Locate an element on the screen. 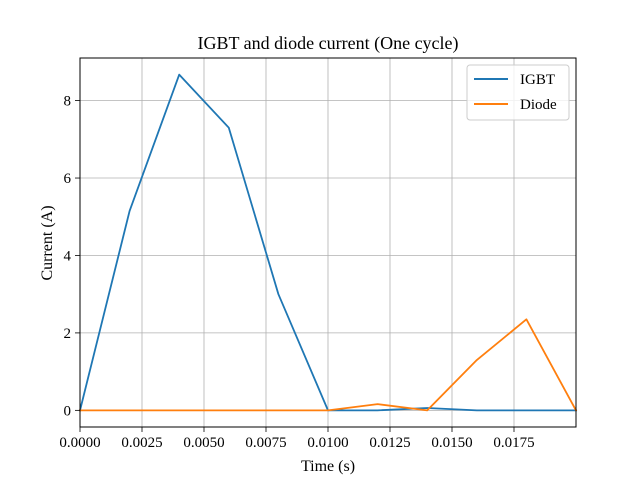  x-tick-label: 0.0150 is located at coordinates (451, 443).